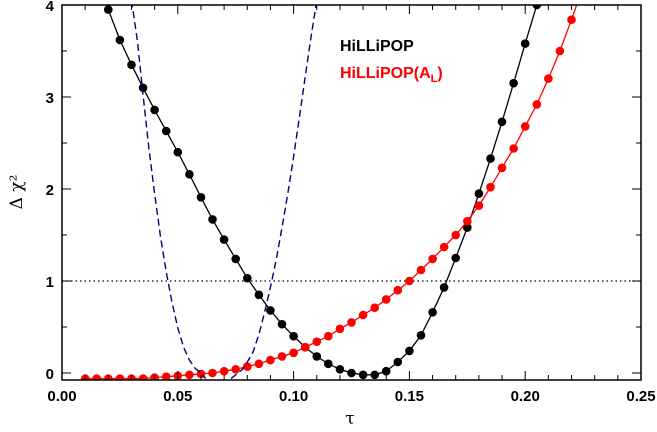 The image size is (657, 432). What do you see at coordinates (177, 396) in the screenshot?
I see `x-tick-label-1: 0.05` at bounding box center [177, 396].